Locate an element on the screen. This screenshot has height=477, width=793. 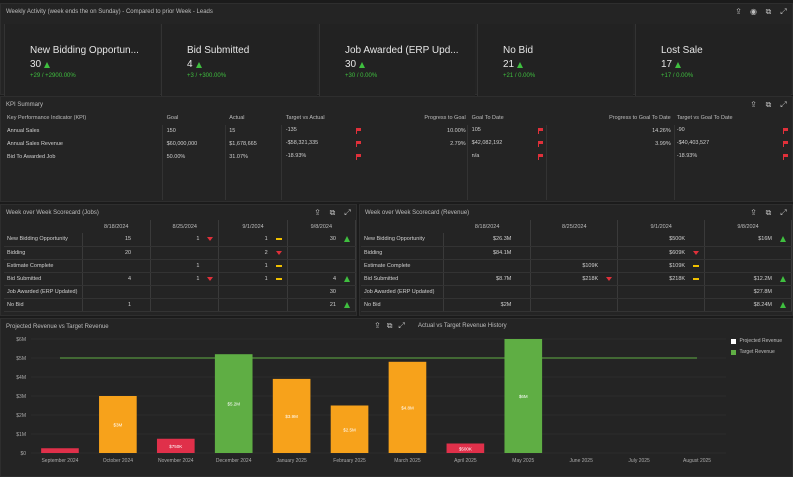
cell-value: $609K is located at coordinates (677, 252).